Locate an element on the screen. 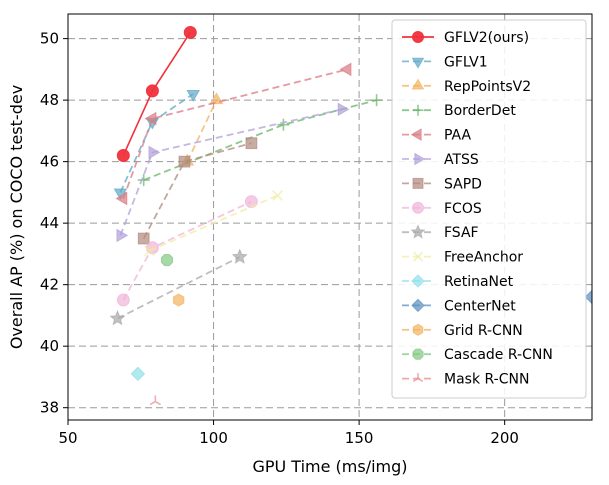 The image size is (609, 485). series-gflv2-ours- is located at coordinates (156, 93).